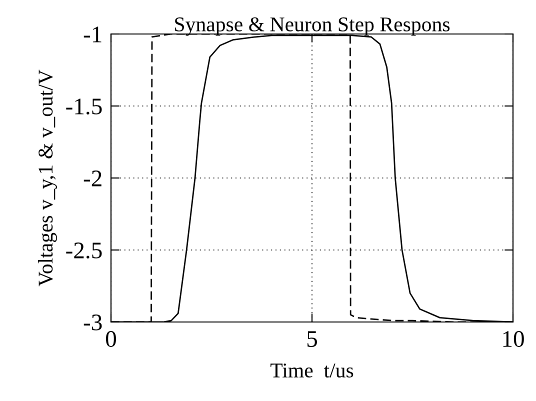  I want to click on y-tick-label: -1.5, so click(84, 106).